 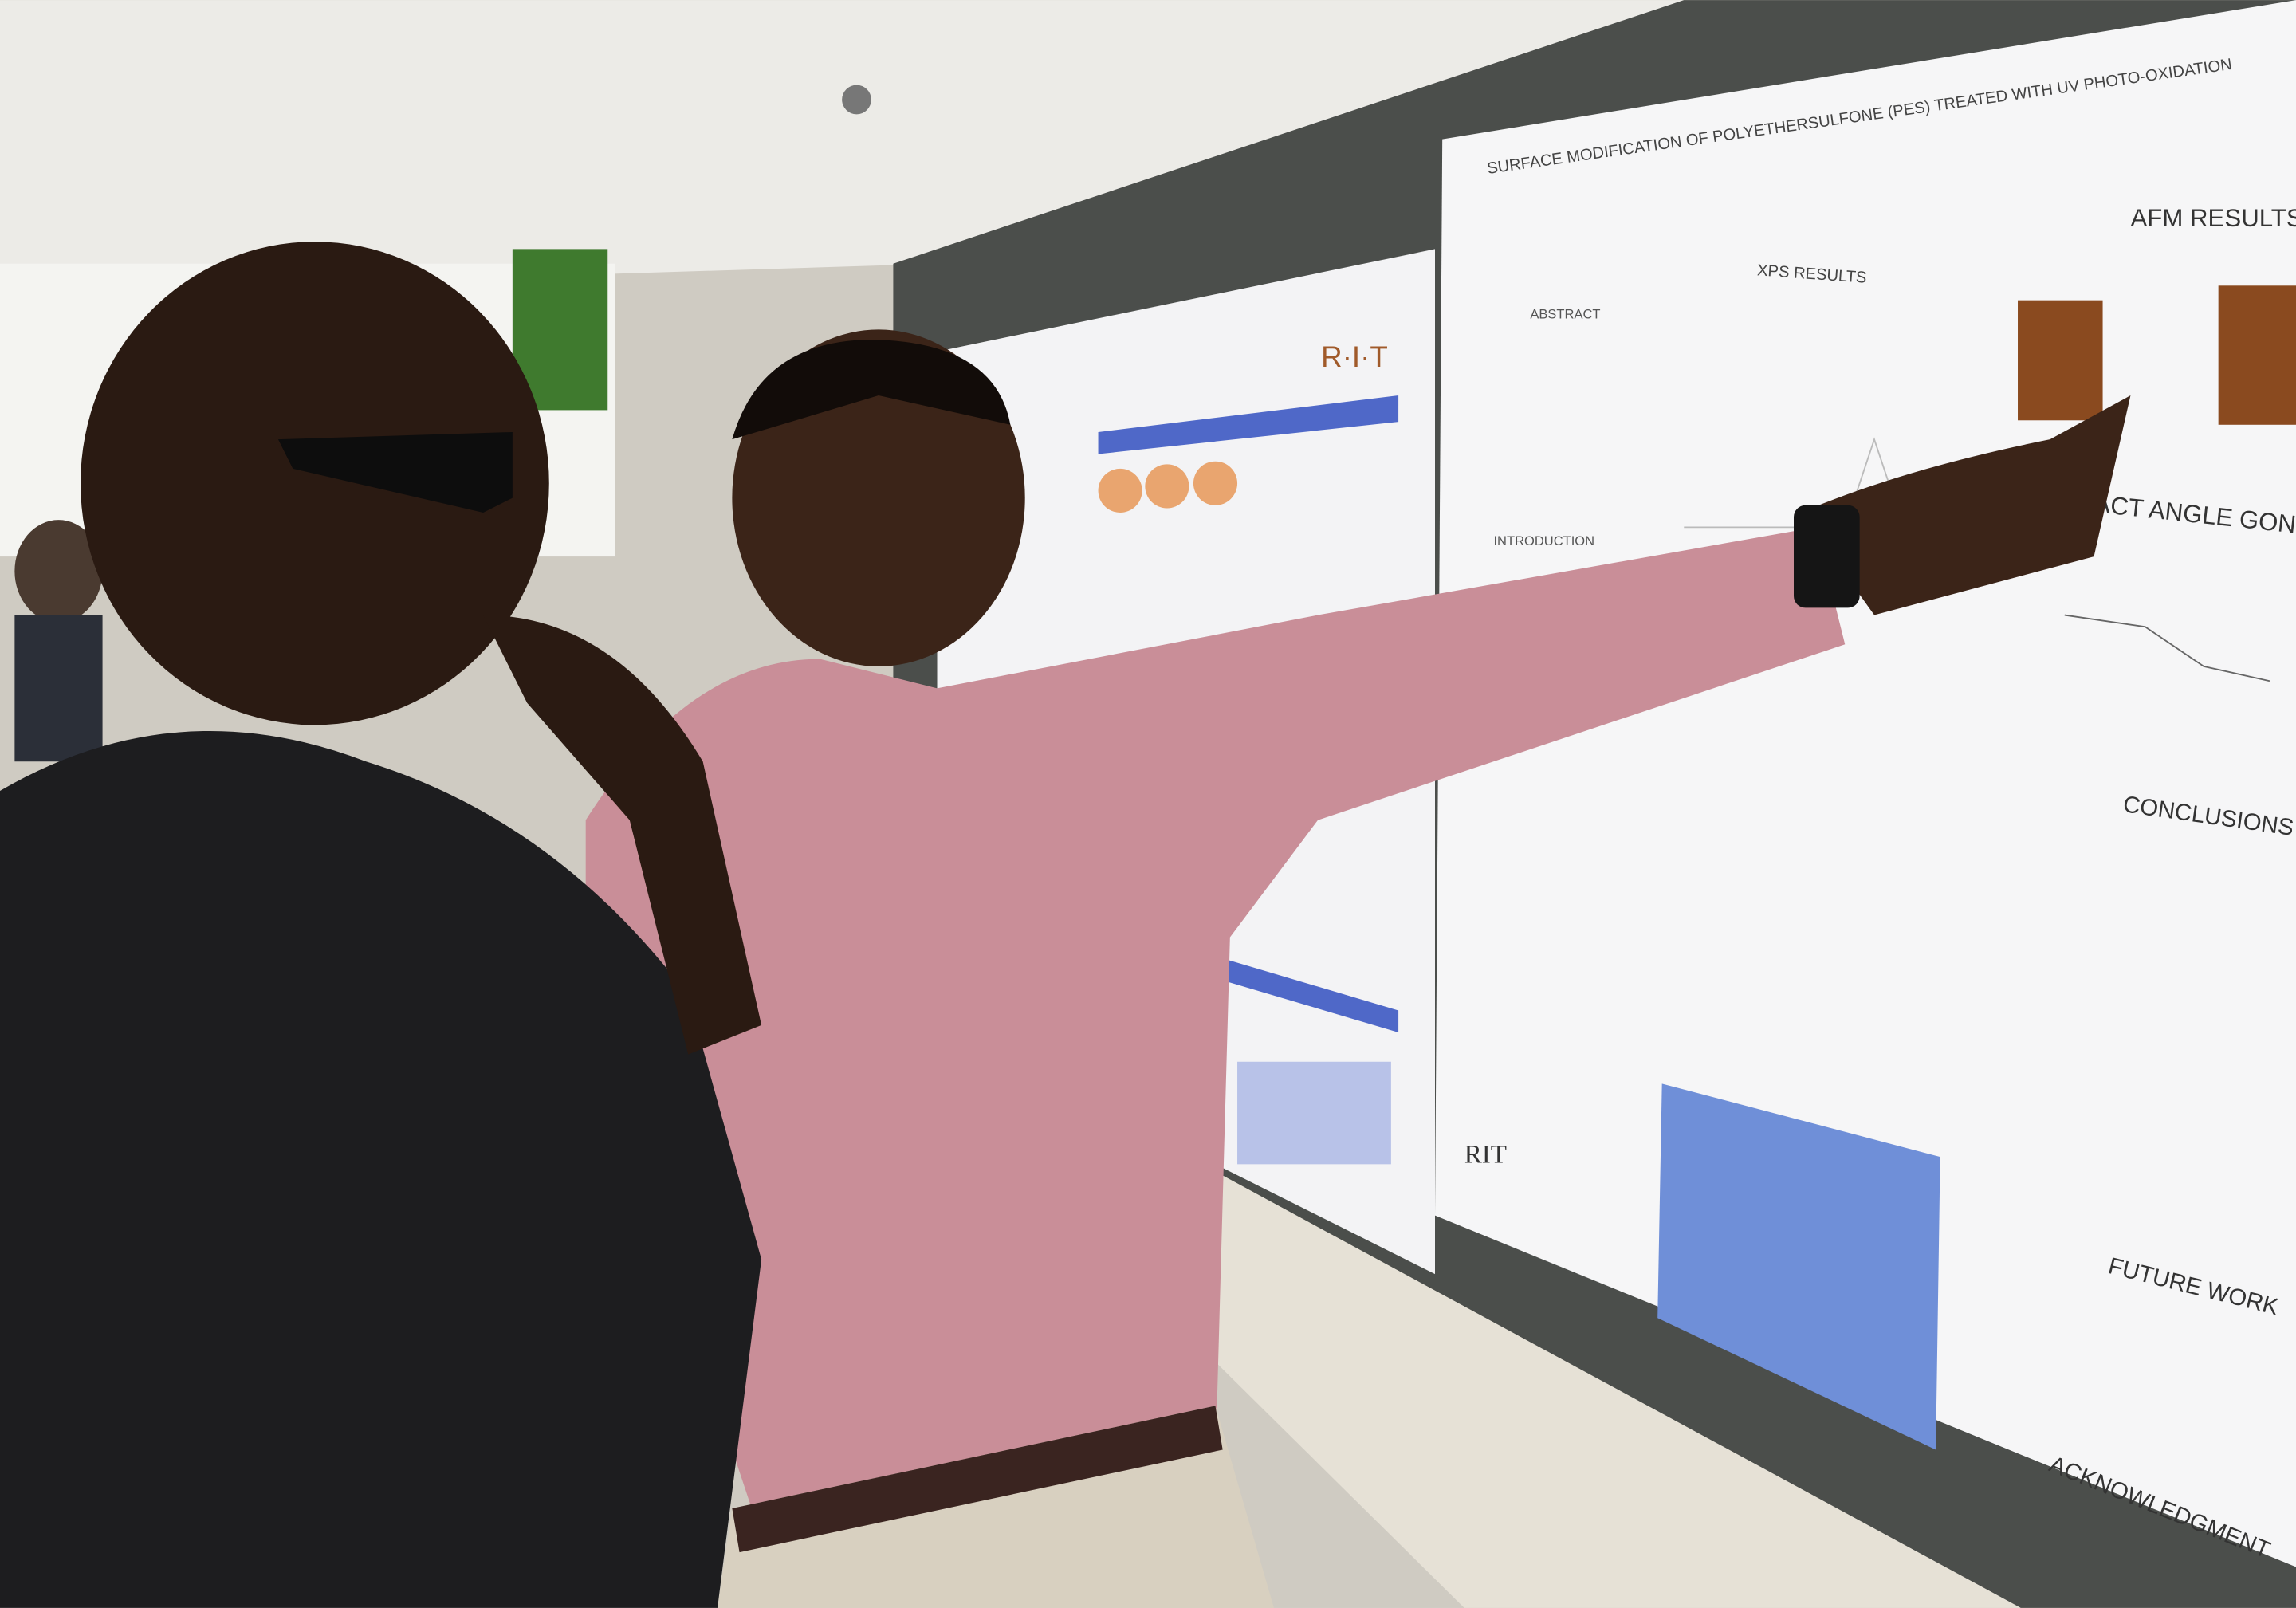 I want to click on watch, so click(x=1827, y=557).